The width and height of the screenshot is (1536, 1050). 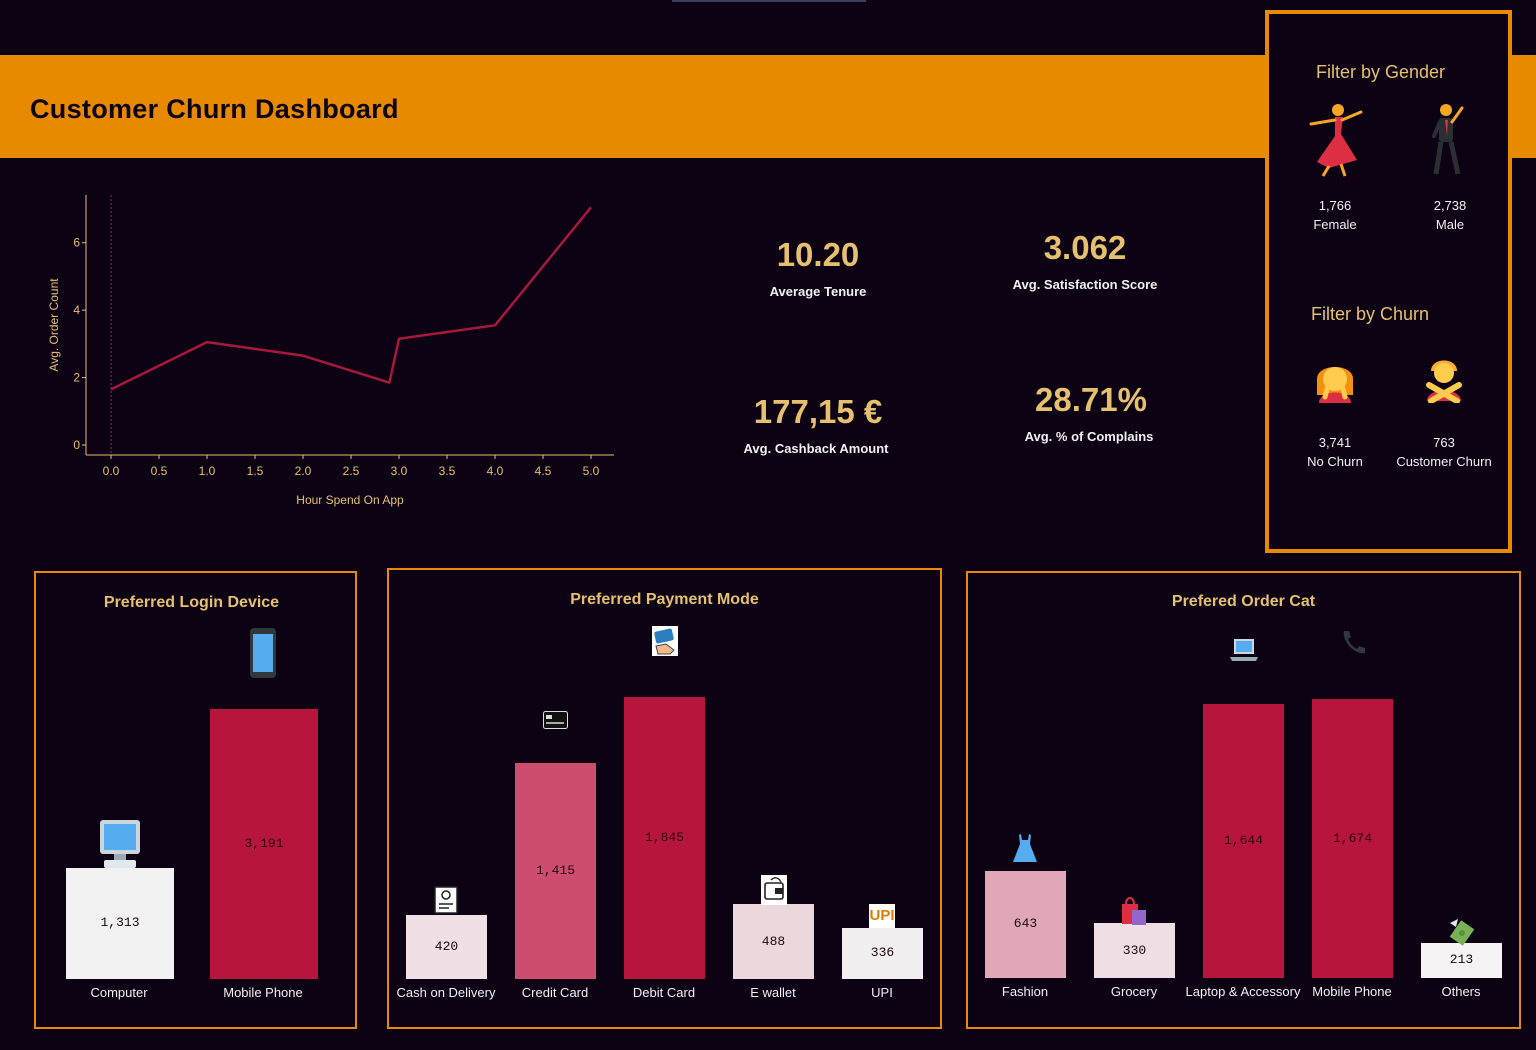 What do you see at coordinates (447, 471) in the screenshot?
I see `x-tick-label: 3.5` at bounding box center [447, 471].